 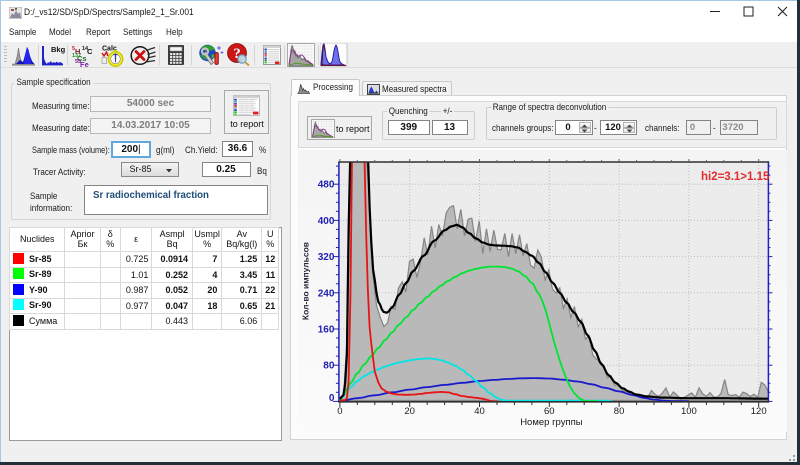 I want to click on svg-text: 60, so click(x=549, y=411).